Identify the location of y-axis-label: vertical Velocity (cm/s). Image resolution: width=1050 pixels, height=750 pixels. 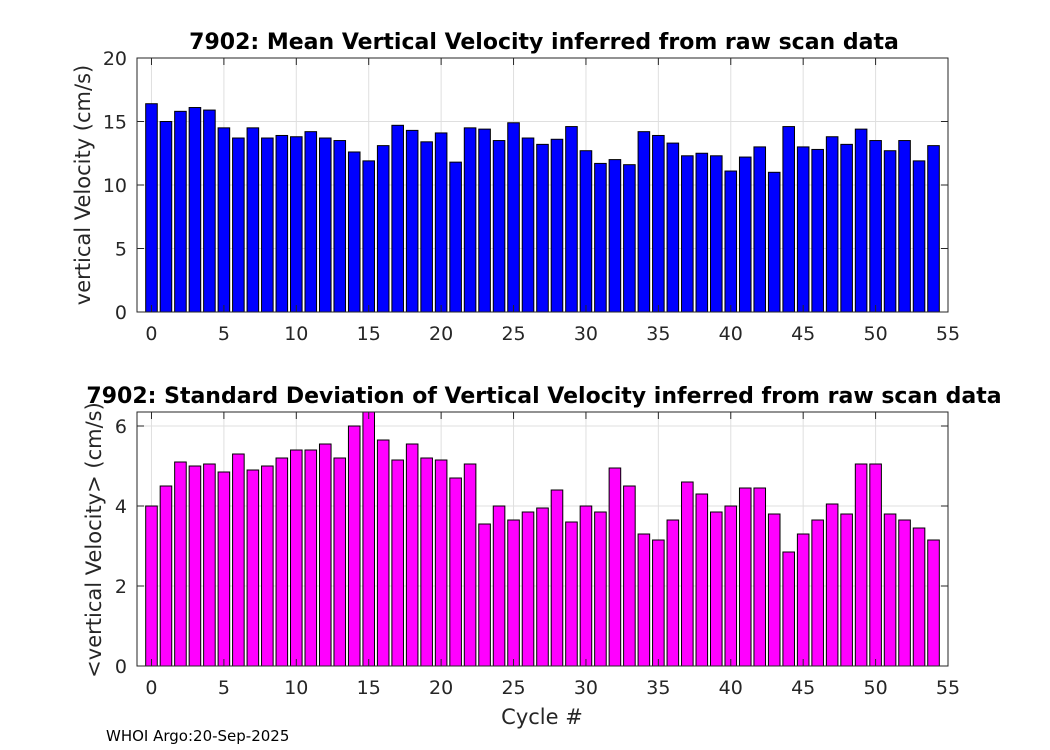
(83, 185).